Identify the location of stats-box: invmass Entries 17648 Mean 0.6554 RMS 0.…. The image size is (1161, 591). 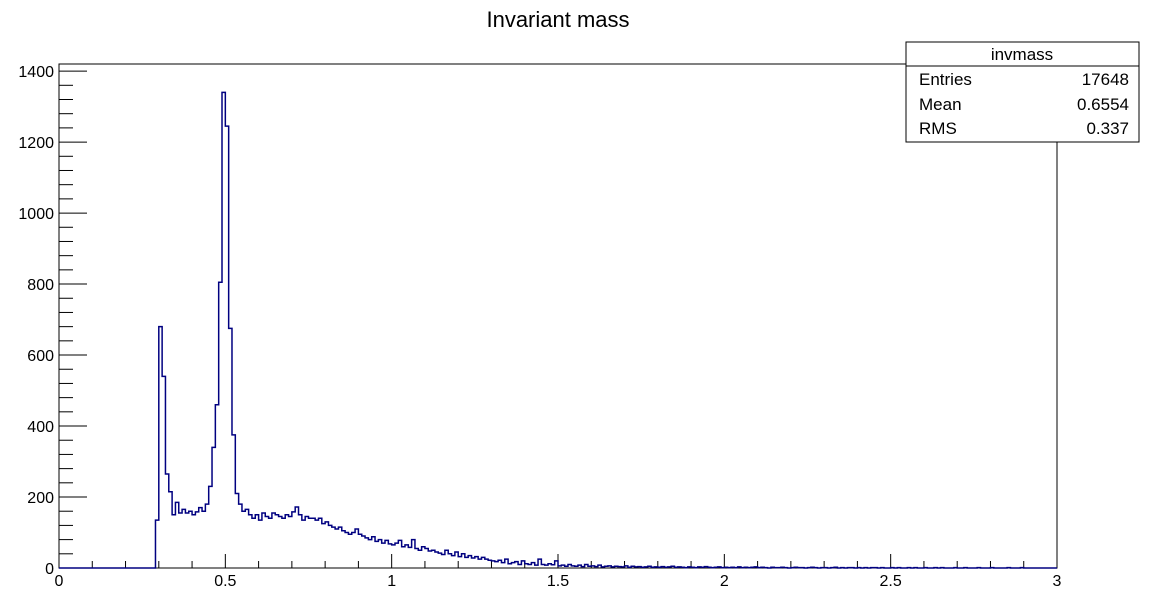
(1022, 92).